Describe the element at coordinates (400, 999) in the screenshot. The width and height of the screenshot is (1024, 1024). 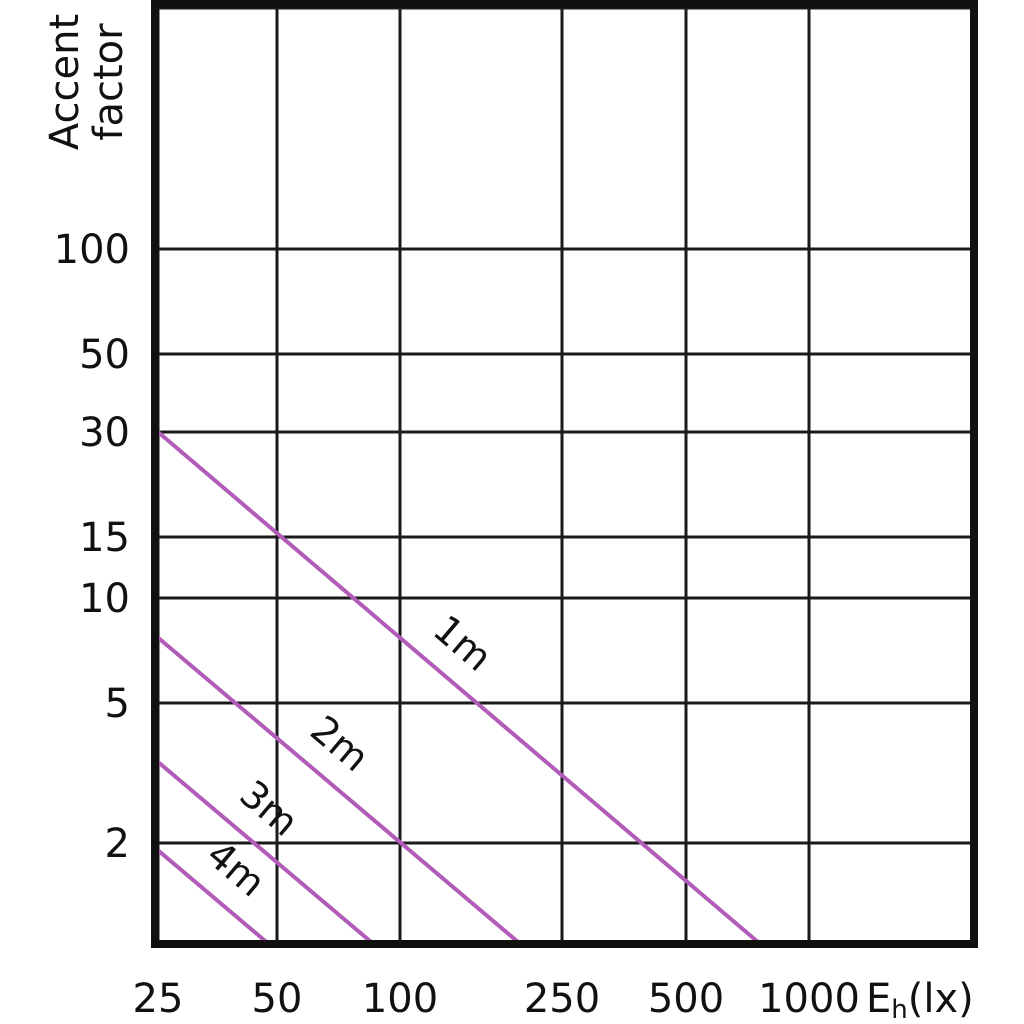
I see `x-tick-label: 100` at that location.